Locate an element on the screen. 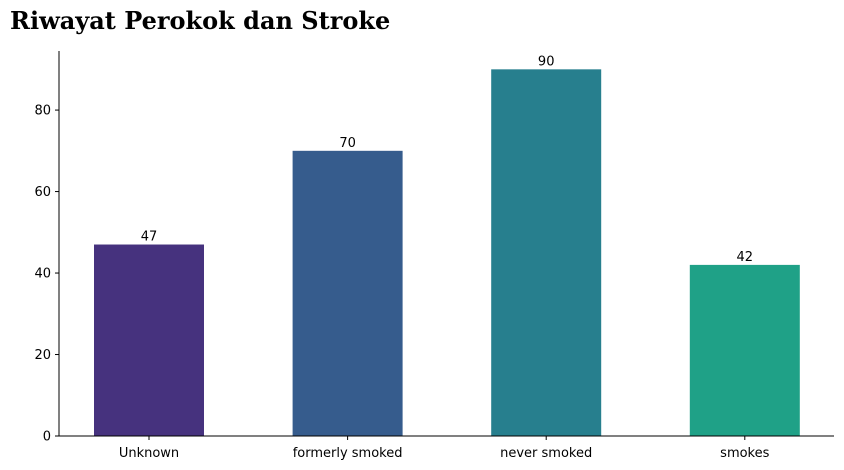 The width and height of the screenshot is (844, 470). y-tick-label-1: 20 is located at coordinates (42, 355).